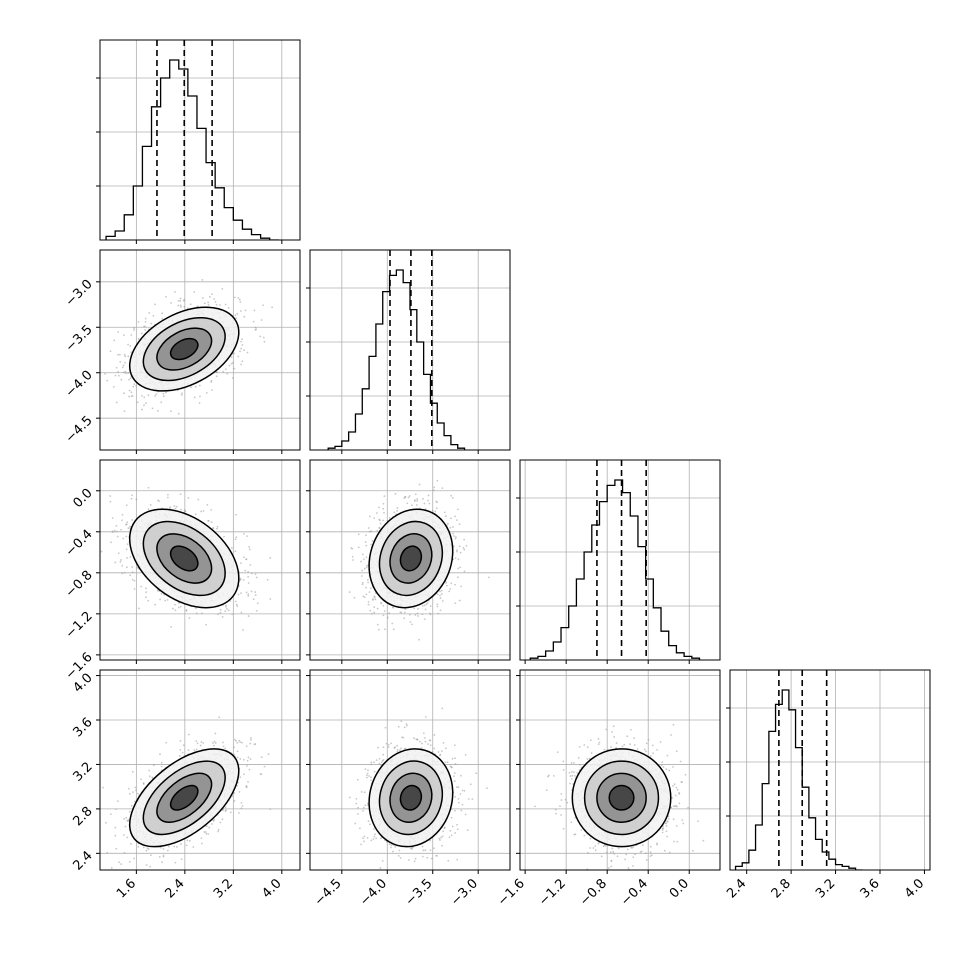 The height and width of the screenshot is (970, 970). I want to click on y-tick-label: −4.0, so click(79, 384).